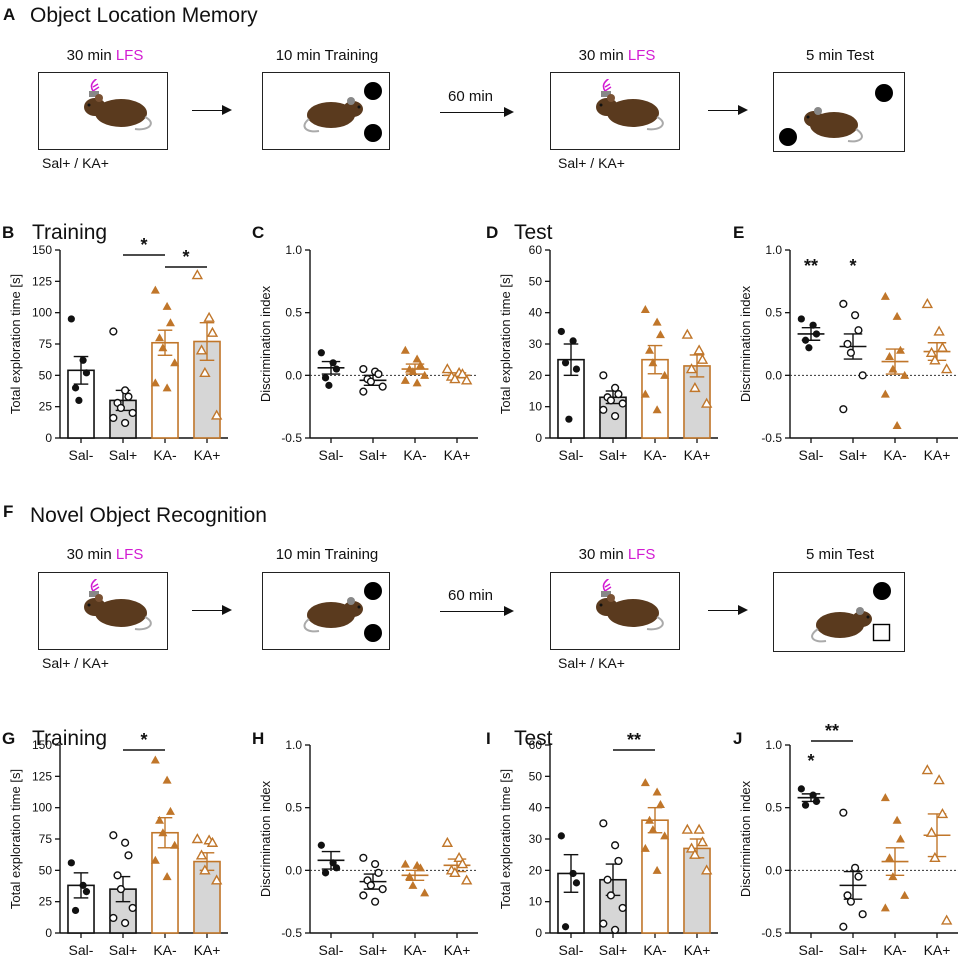  What do you see at coordinates (8, 232) in the screenshot?
I see `panel-label-b: B` at bounding box center [8, 232].